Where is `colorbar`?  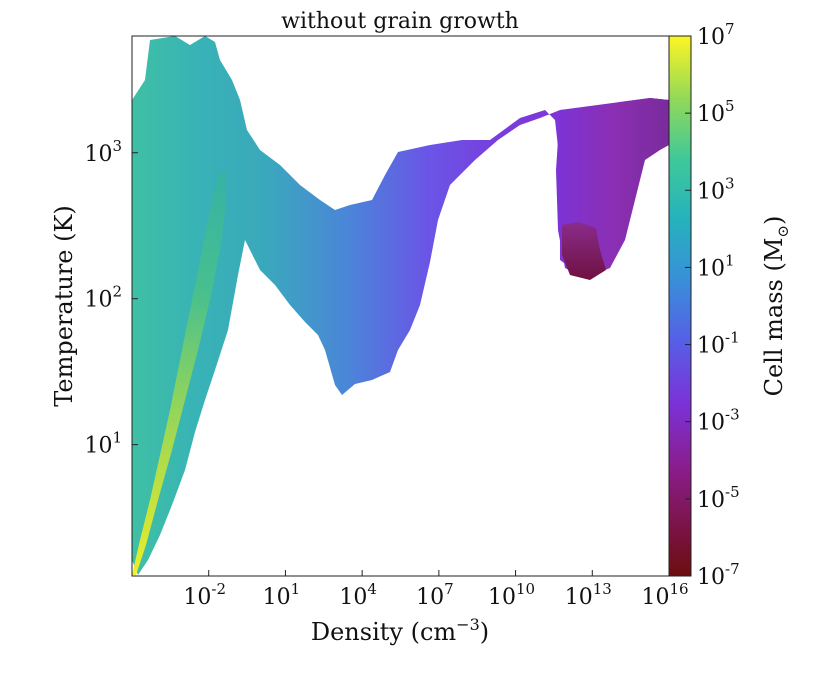
colorbar is located at coordinates (680, 306).